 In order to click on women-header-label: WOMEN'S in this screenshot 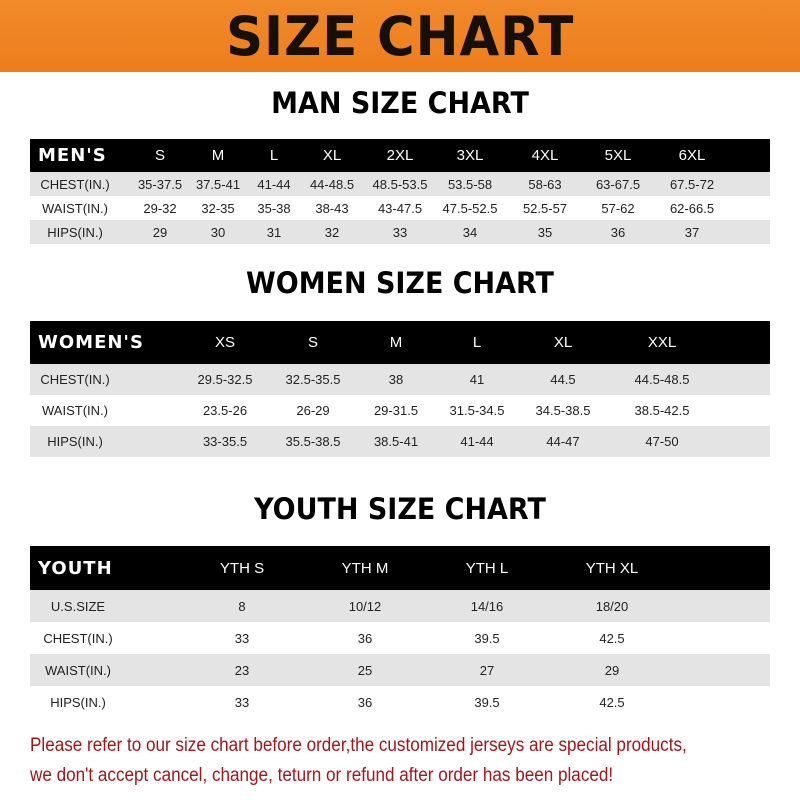, I will do `click(91, 342)`.